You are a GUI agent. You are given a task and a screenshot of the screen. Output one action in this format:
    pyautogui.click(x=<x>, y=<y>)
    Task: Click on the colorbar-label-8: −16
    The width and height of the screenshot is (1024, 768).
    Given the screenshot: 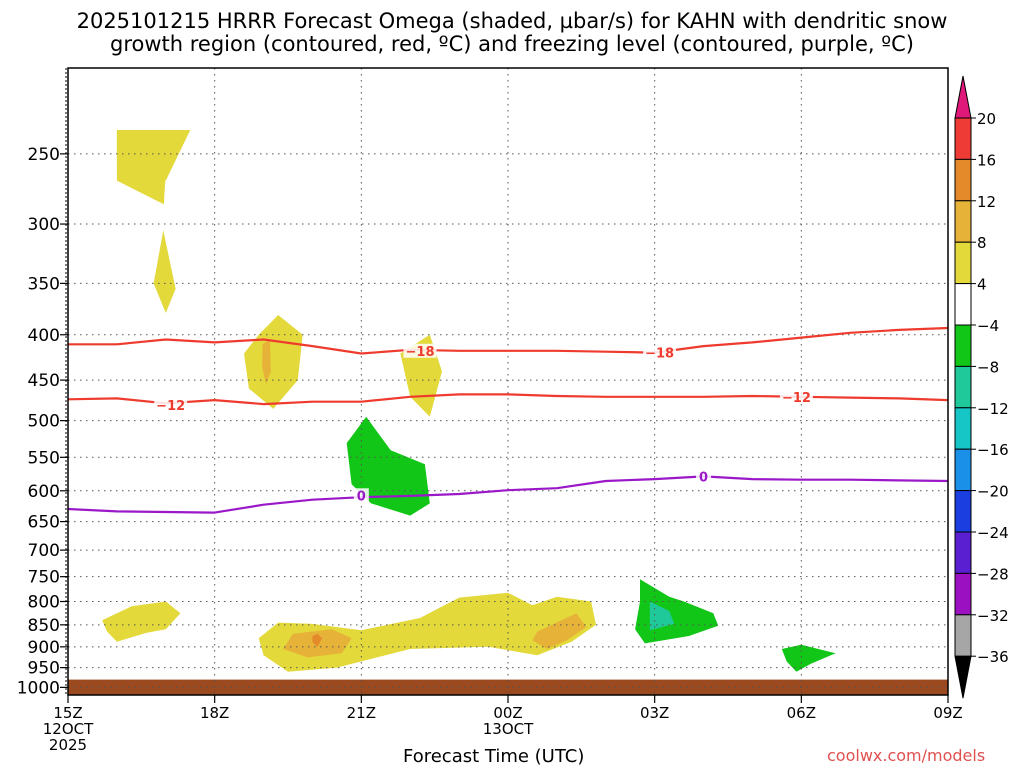 What is the action you would take?
    pyautogui.click(x=993, y=450)
    